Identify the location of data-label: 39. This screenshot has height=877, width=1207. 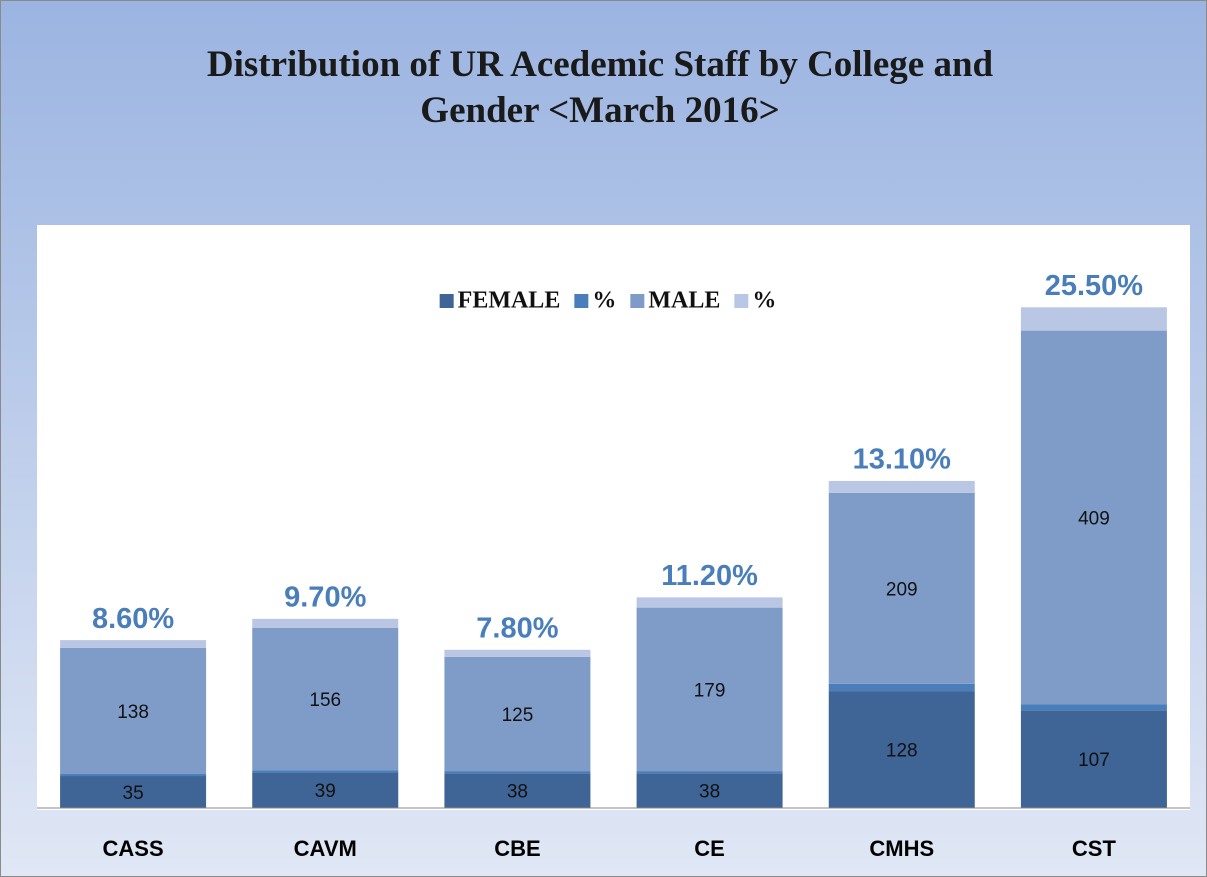
(325, 791).